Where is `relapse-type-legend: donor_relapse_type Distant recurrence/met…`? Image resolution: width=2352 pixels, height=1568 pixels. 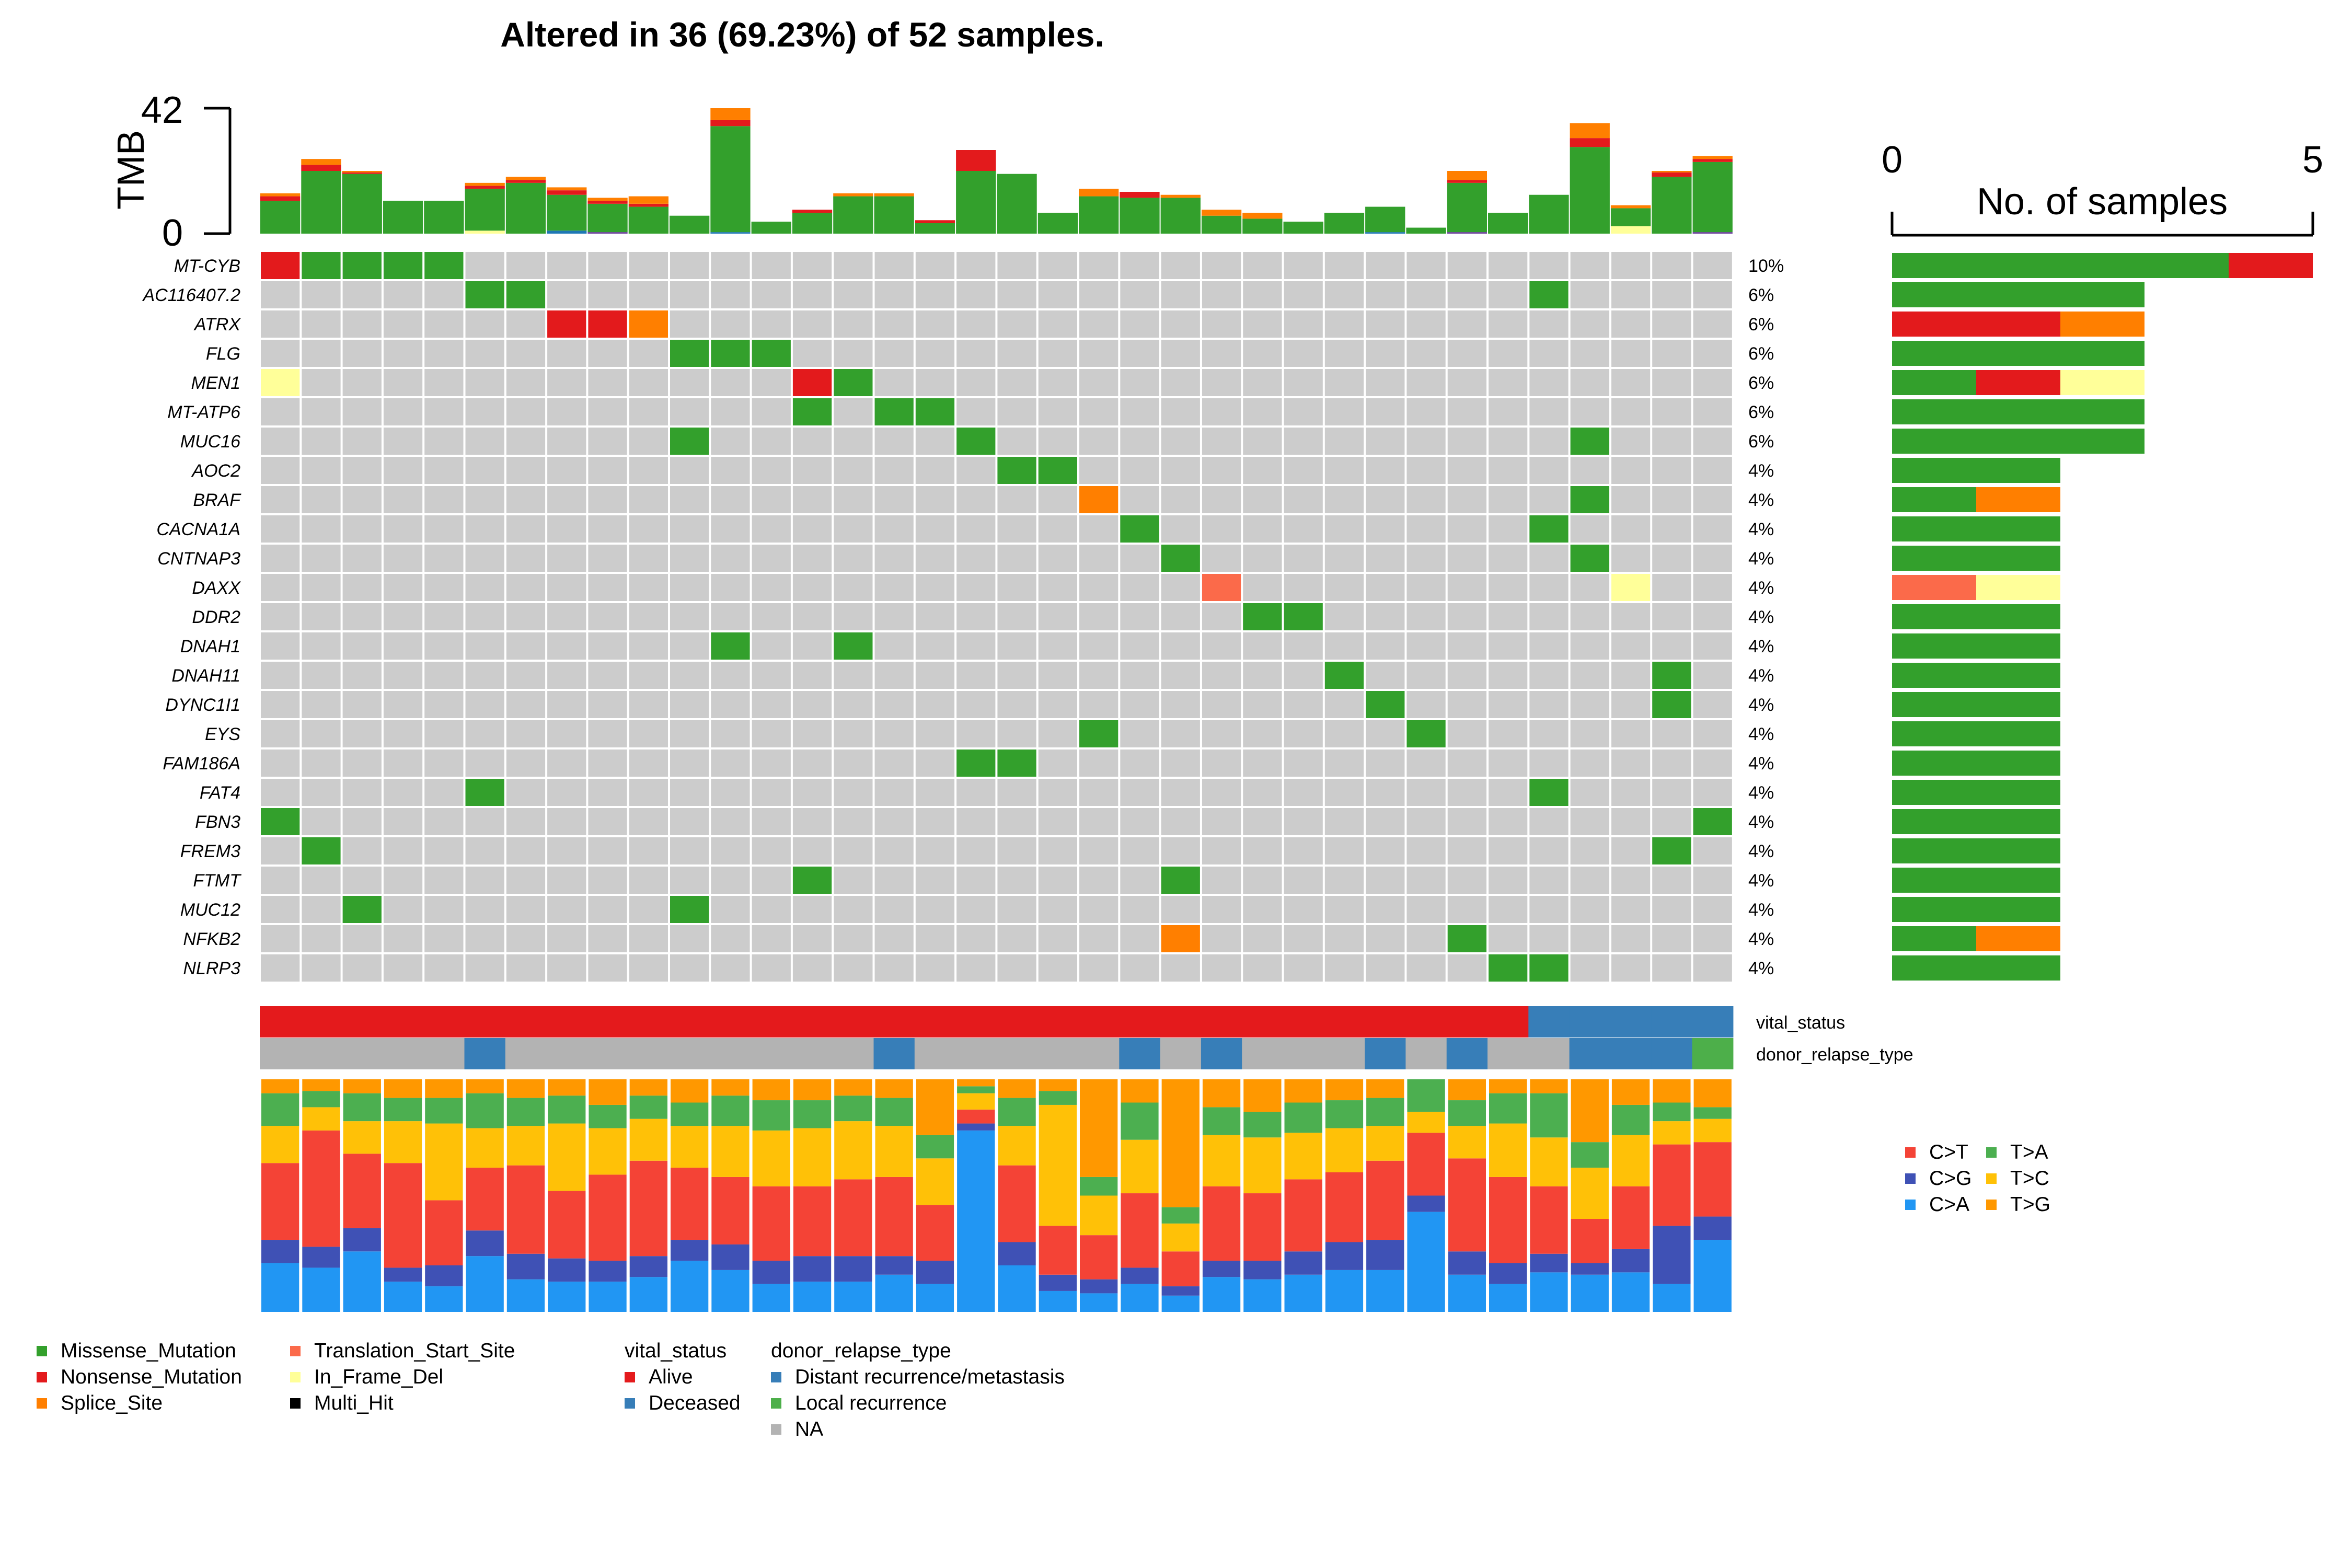 relapse-type-legend: donor_relapse_type Distant recurrence/met… is located at coordinates (918, 1390).